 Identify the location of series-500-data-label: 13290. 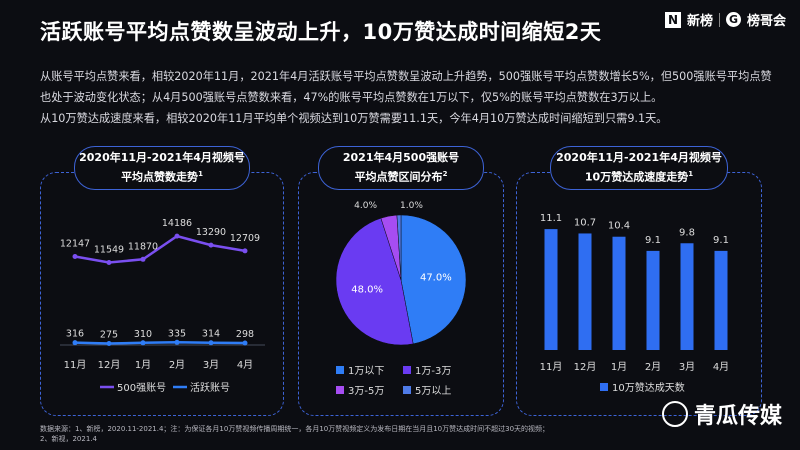
(211, 232).